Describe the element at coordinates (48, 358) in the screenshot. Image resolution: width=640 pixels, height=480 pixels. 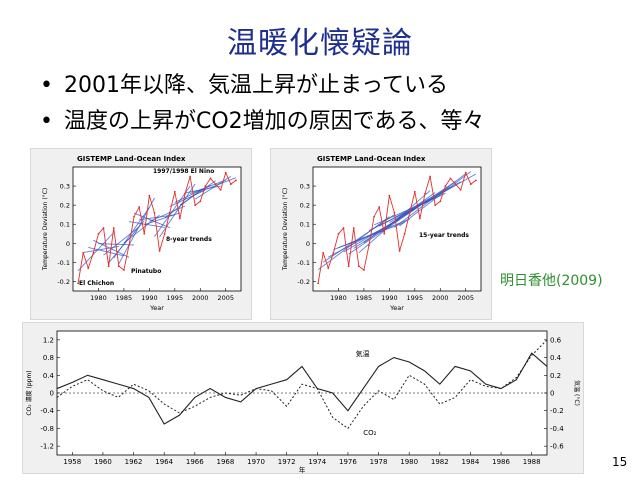
I see `y-tick-label-left: 0.8` at that location.